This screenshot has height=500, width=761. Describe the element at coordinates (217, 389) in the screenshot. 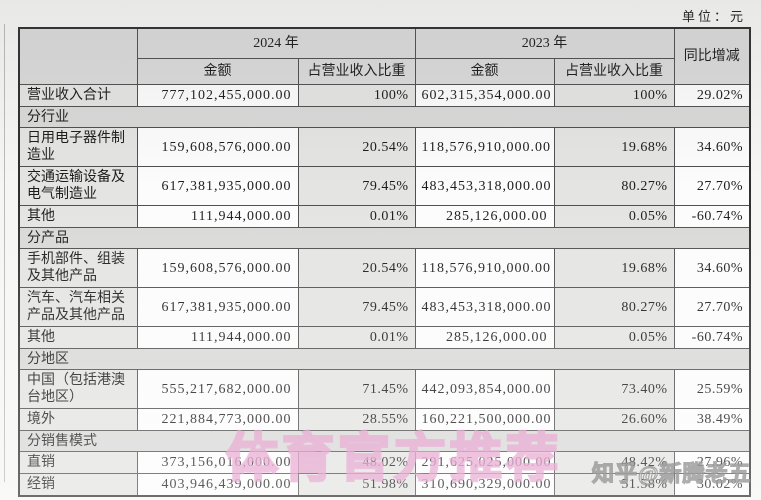

I see `amount-2024-cell: 555,217,682,000.00` at that location.